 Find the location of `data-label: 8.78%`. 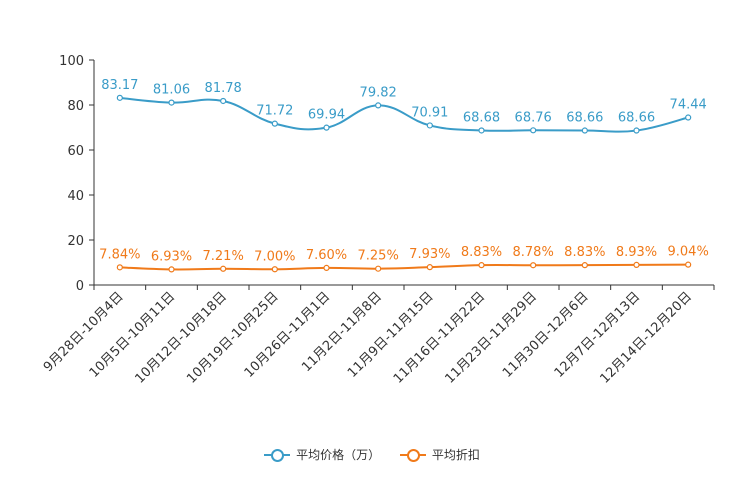

data-label: 8.78% is located at coordinates (533, 252).